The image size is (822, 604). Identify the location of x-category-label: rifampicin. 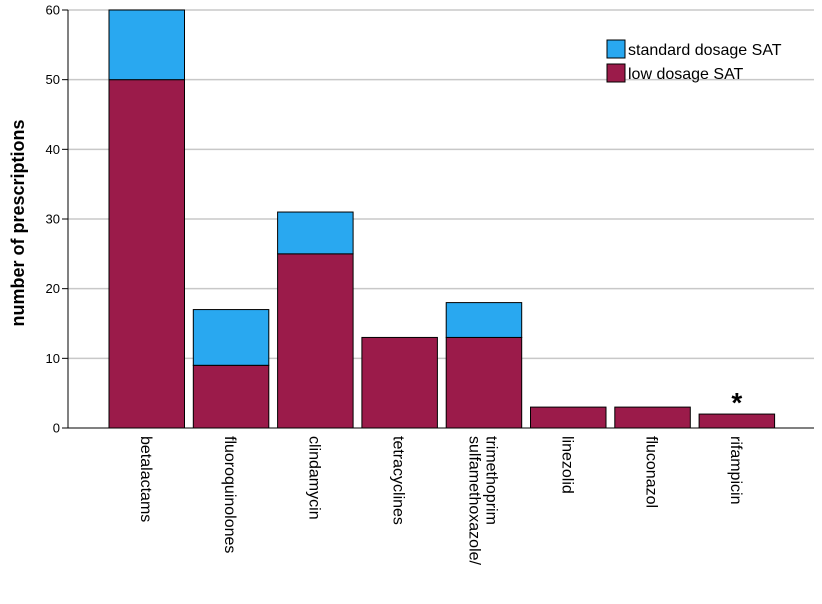
(735, 470).